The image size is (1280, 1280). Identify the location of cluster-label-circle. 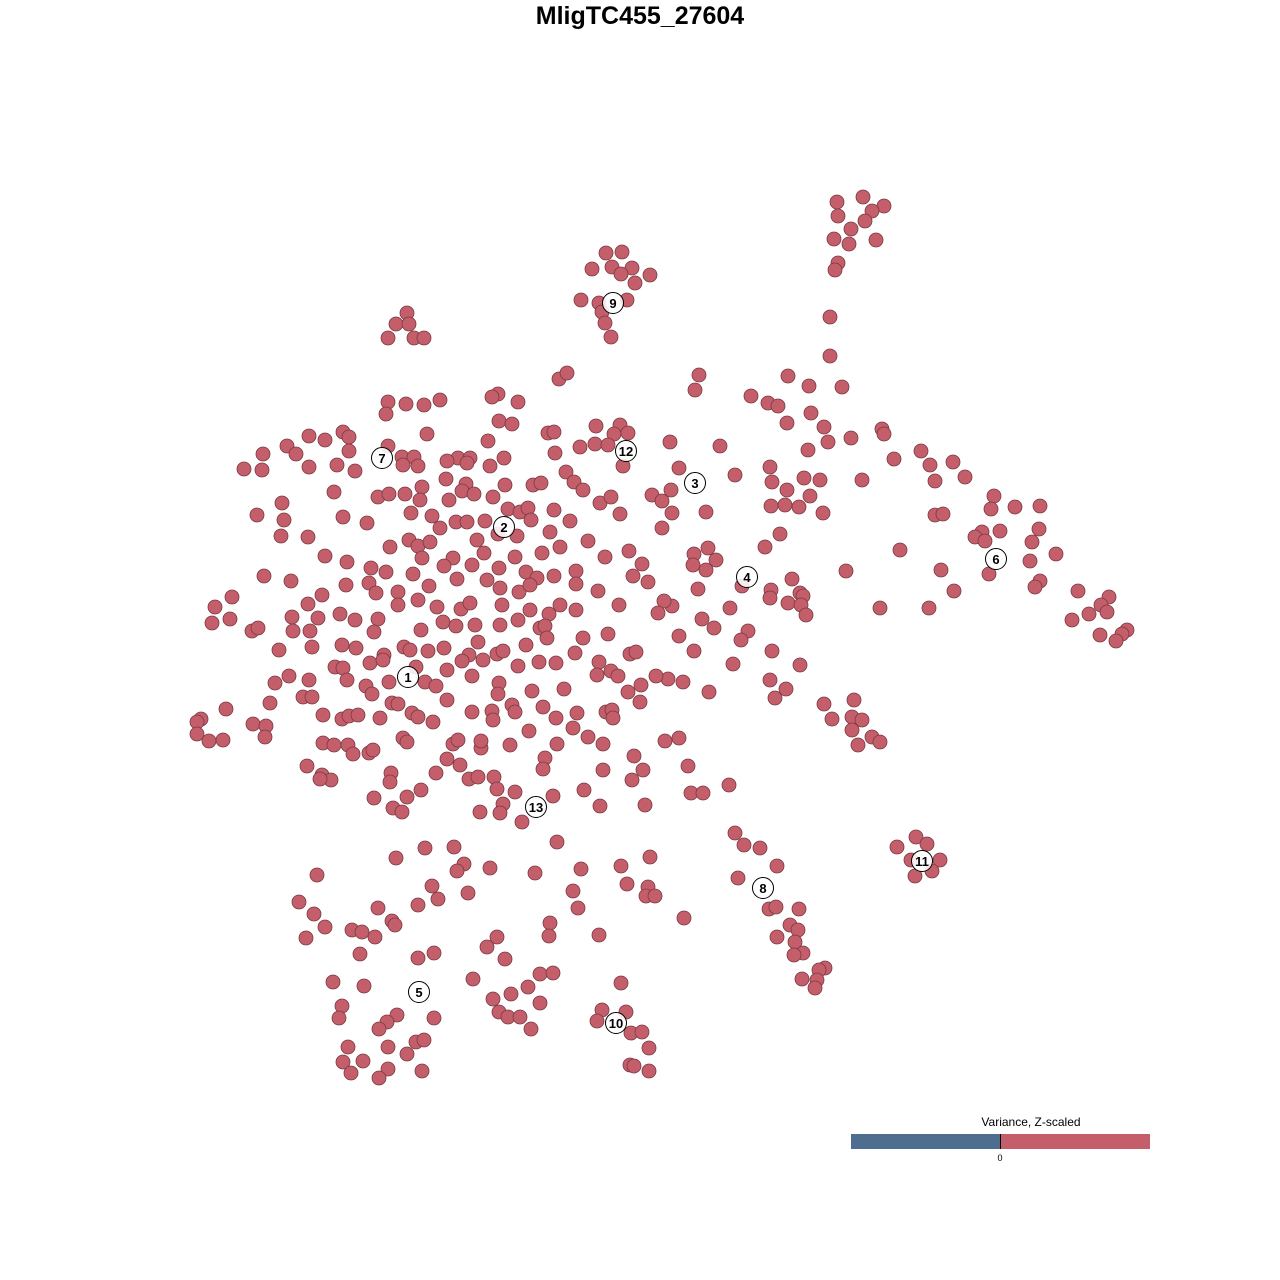
(695, 483).